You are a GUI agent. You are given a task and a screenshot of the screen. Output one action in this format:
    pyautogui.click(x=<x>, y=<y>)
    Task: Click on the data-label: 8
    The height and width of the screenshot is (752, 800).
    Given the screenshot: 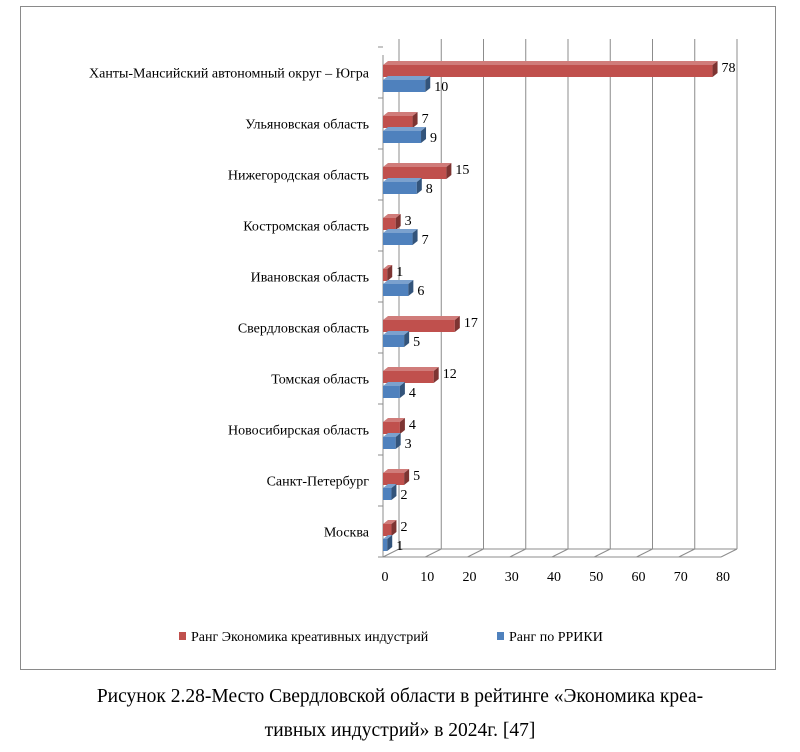 What is the action you would take?
    pyautogui.click(x=429, y=189)
    